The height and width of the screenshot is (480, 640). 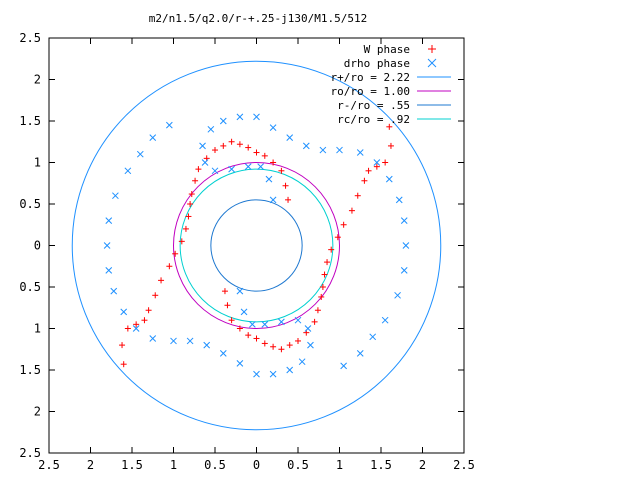 What do you see at coordinates (30, 287) in the screenshot?
I see `y-tick-label-6: 0.5` at bounding box center [30, 287].